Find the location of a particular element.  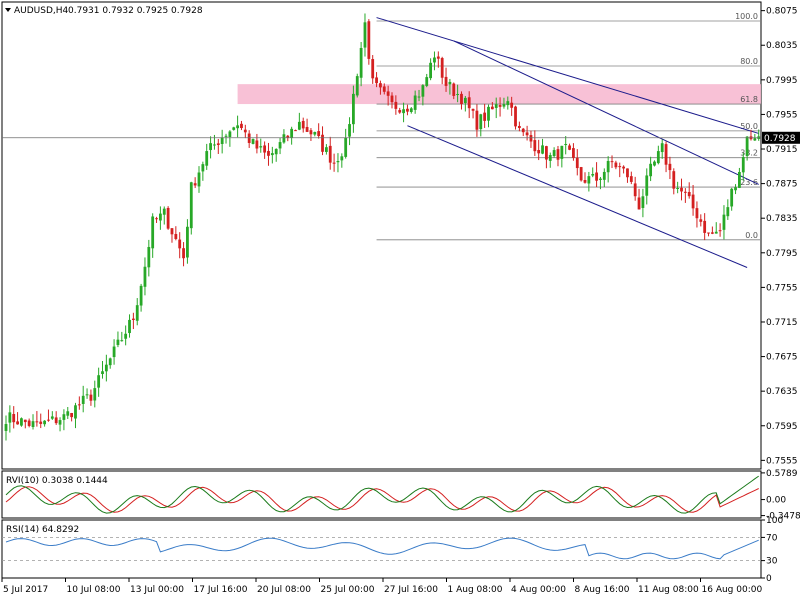

time-tick-label: 25 Jul 00:00 is located at coordinates (348, 590).